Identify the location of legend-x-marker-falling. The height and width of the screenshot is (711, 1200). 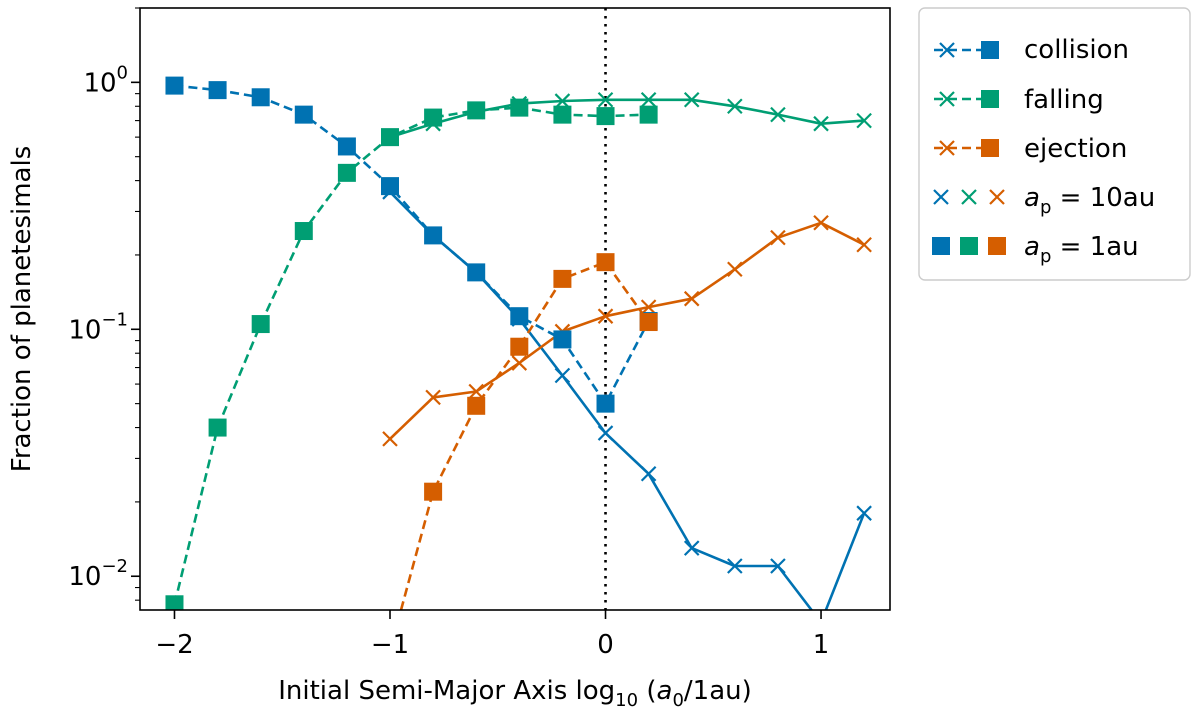
(947, 99).